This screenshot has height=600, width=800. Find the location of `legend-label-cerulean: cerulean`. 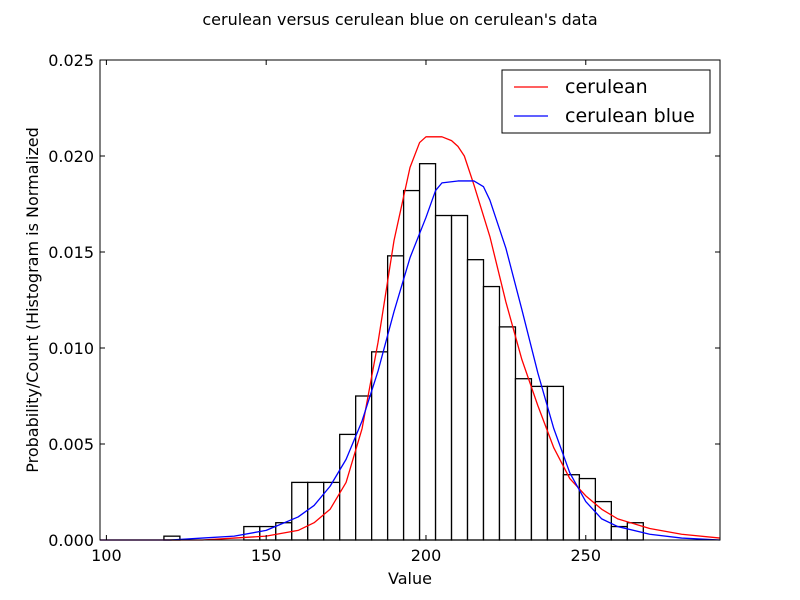

legend-label-cerulean: cerulean is located at coordinates (606, 87).